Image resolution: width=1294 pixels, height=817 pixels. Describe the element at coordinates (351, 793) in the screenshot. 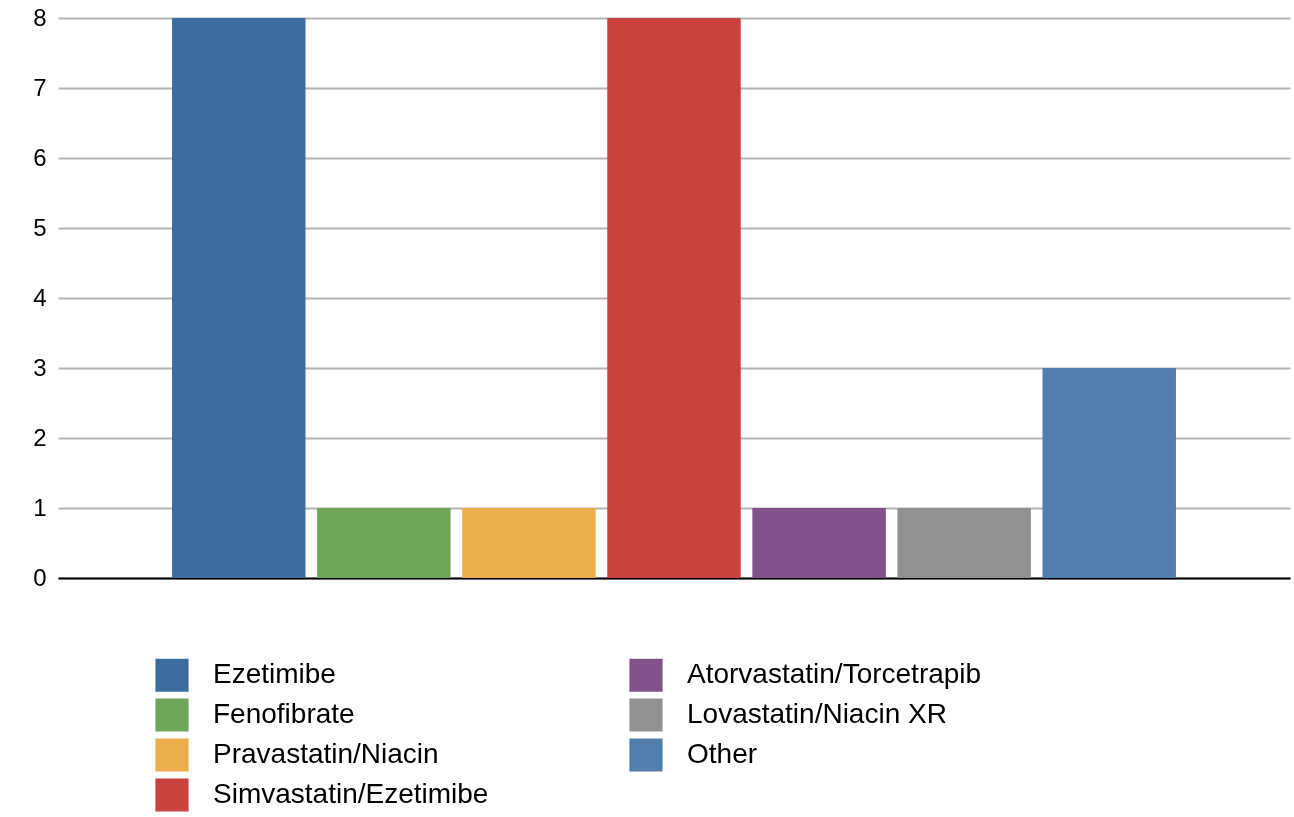

I see `legend-label: Simvastatin/Ezetimibe` at that location.